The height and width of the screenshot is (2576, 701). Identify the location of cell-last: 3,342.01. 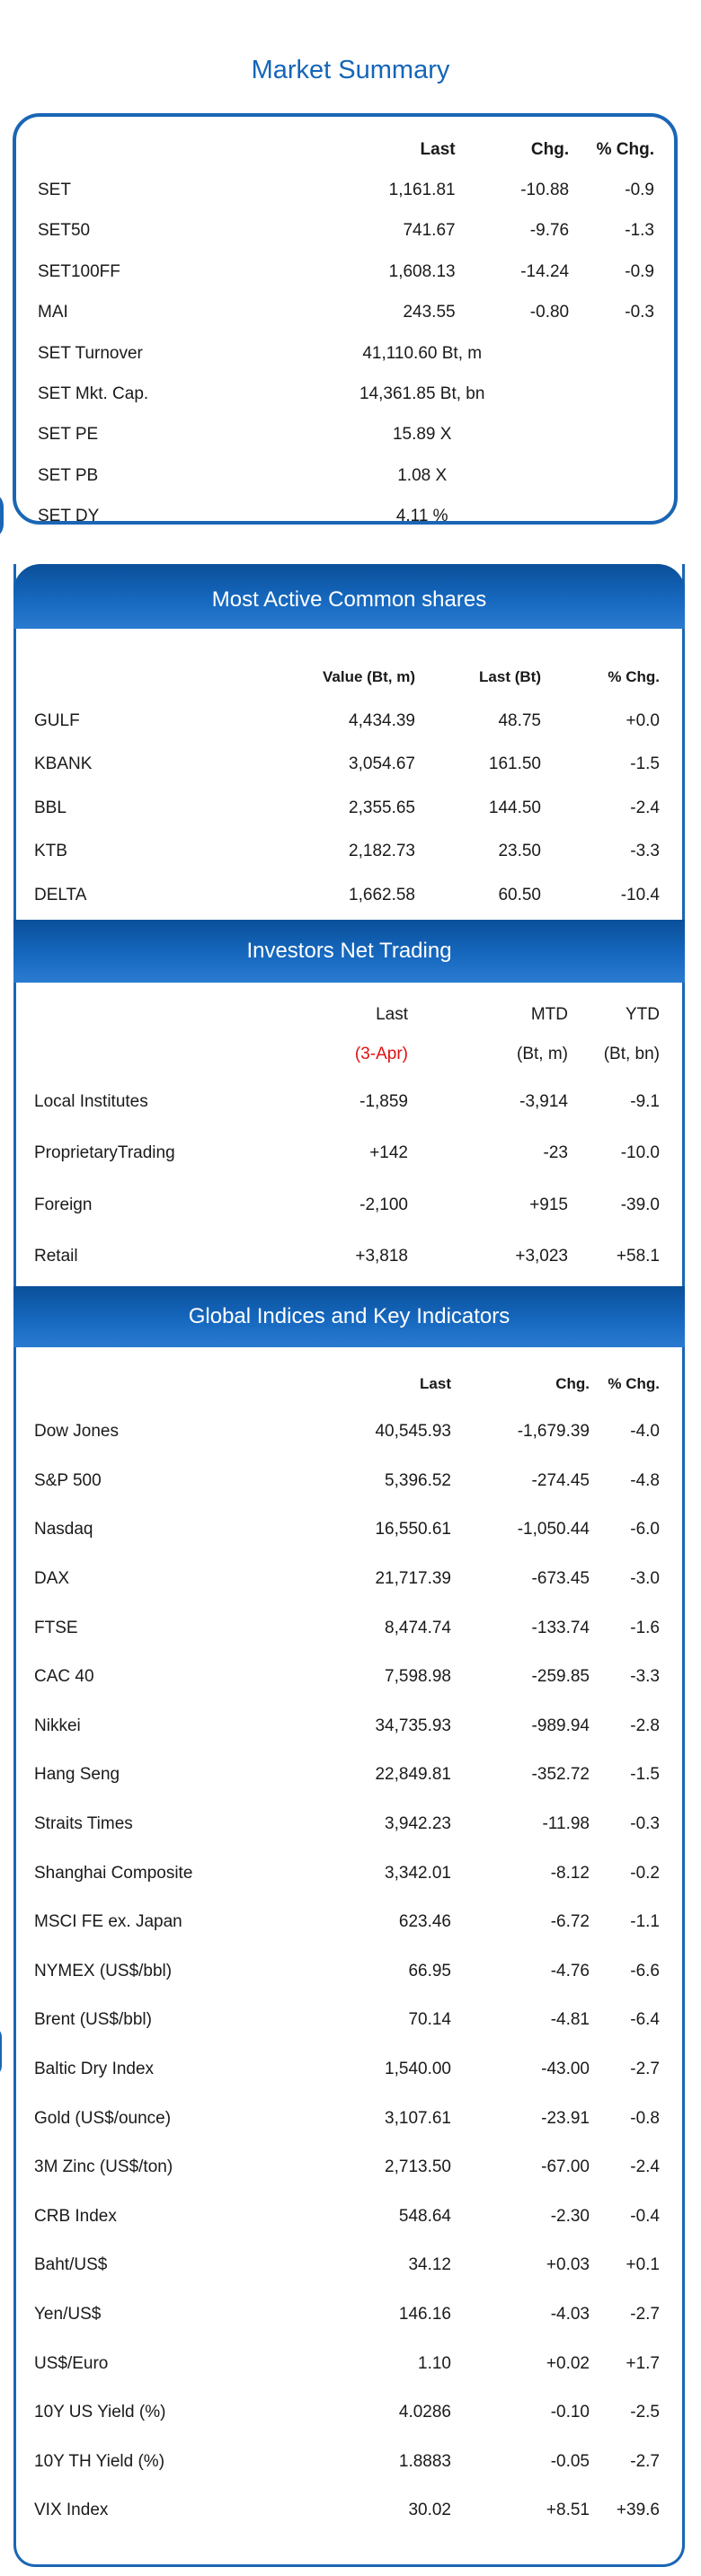
(418, 1873).